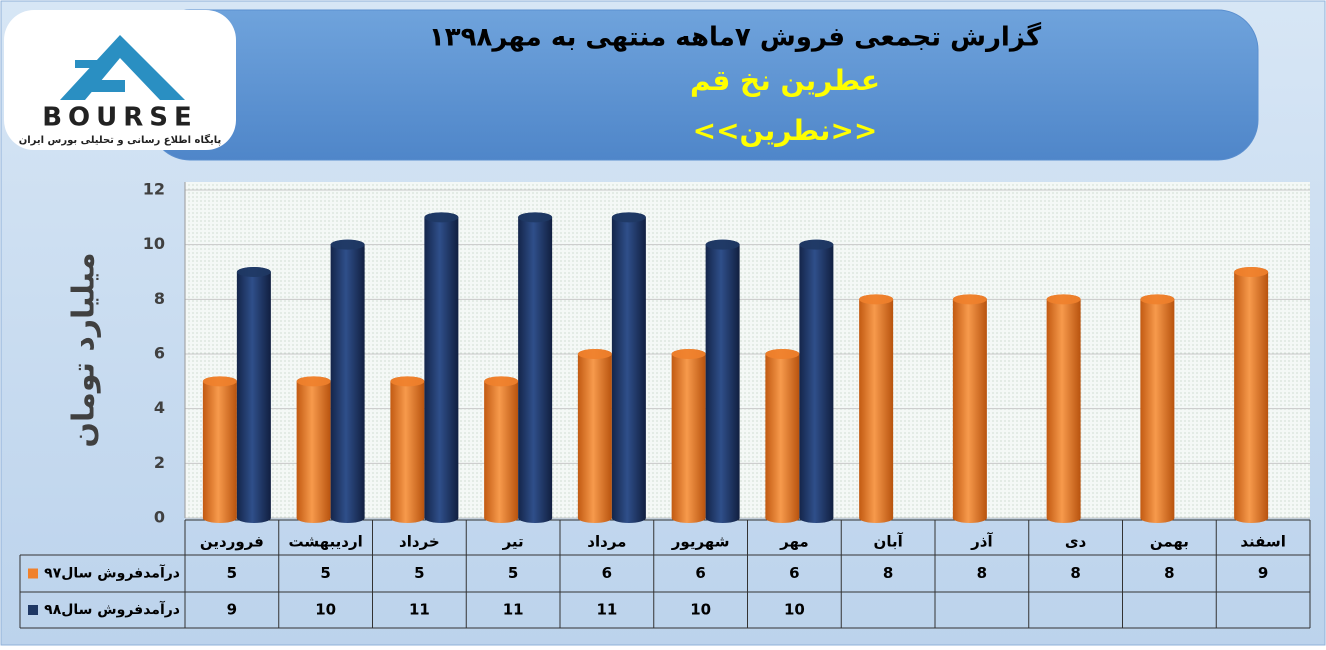  What do you see at coordinates (97, 76) in the screenshot?
I see `logo-shape` at bounding box center [97, 76].